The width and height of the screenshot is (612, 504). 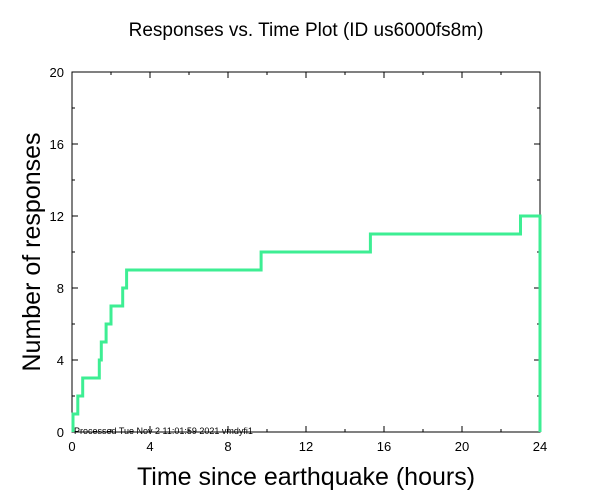 I want to click on y-tick-label: 20, so click(x=57, y=72).